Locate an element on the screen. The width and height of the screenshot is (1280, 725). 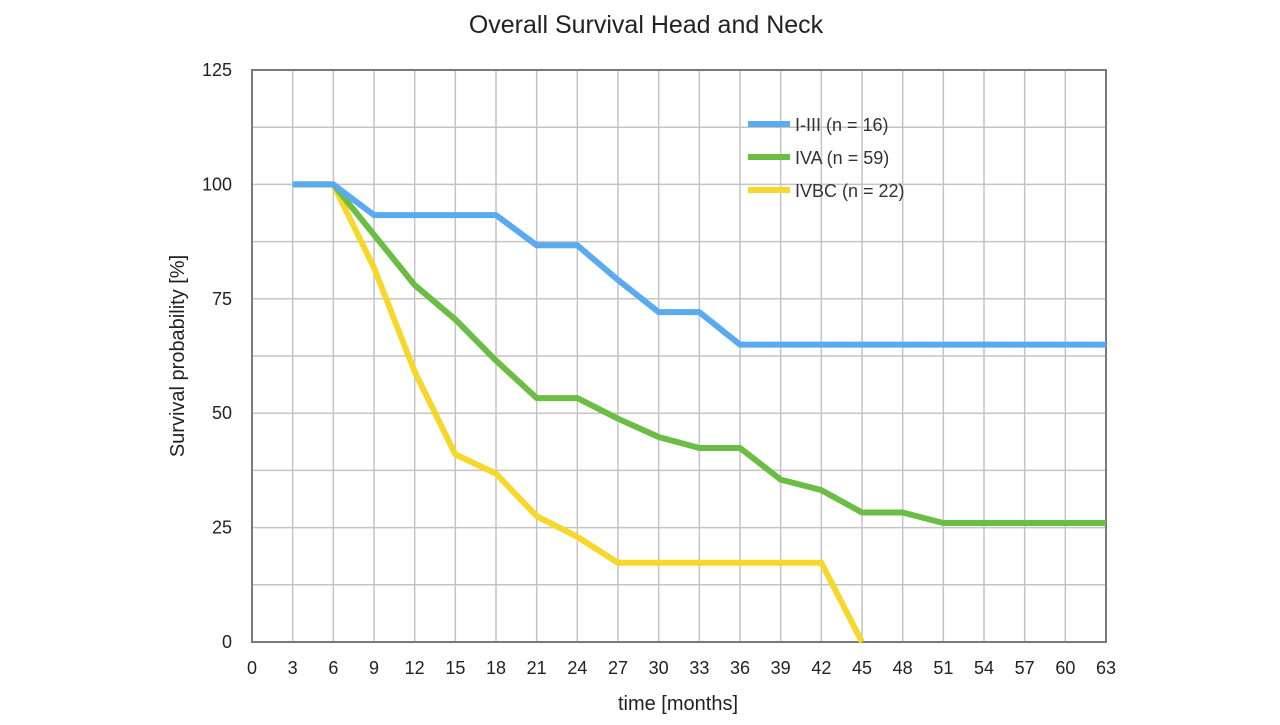
x-tick-label: 36 is located at coordinates (740, 668).